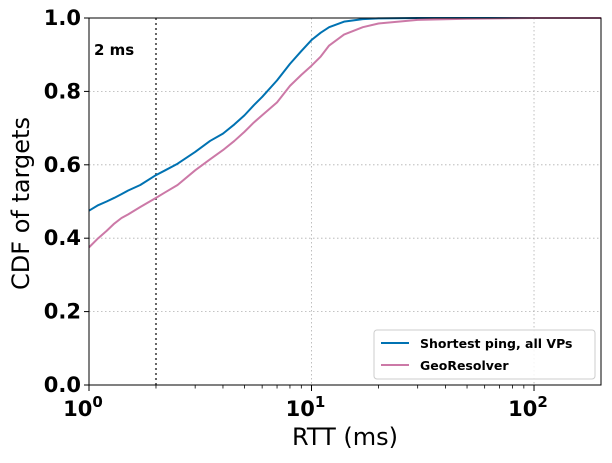 The height and width of the screenshot is (463, 612). Describe the element at coordinates (464, 365) in the screenshot. I see `legend-label: GeoResolver` at that location.